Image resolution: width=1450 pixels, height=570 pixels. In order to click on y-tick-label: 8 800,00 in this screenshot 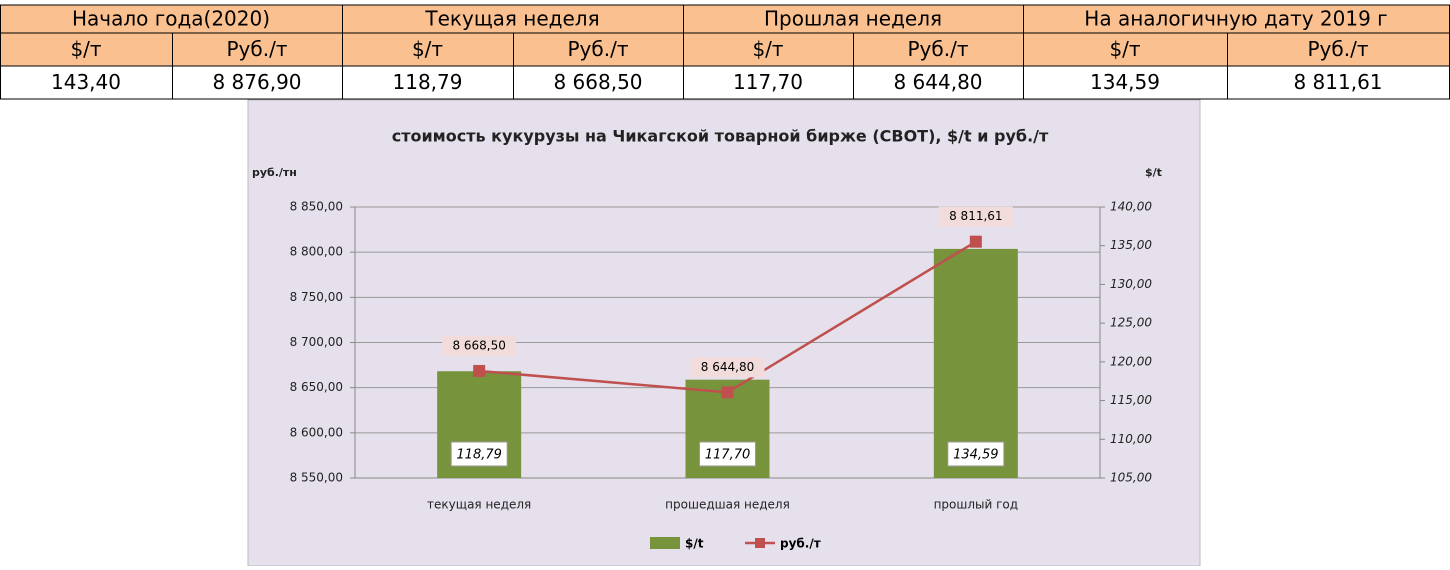, I will do `click(316, 252)`.